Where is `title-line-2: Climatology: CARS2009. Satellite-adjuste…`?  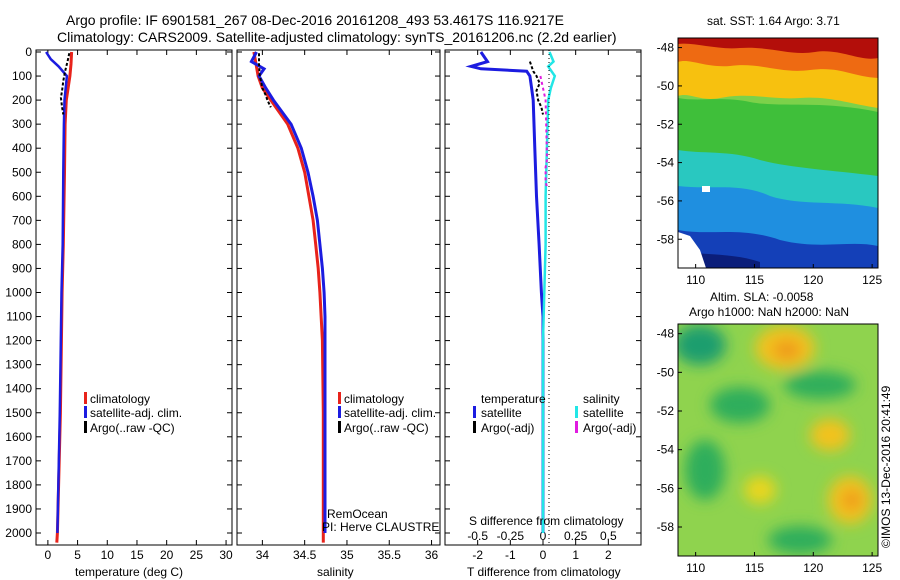 title-line-2: Climatology: CARS2009. Satellite-adjuste… is located at coordinates (337, 37).